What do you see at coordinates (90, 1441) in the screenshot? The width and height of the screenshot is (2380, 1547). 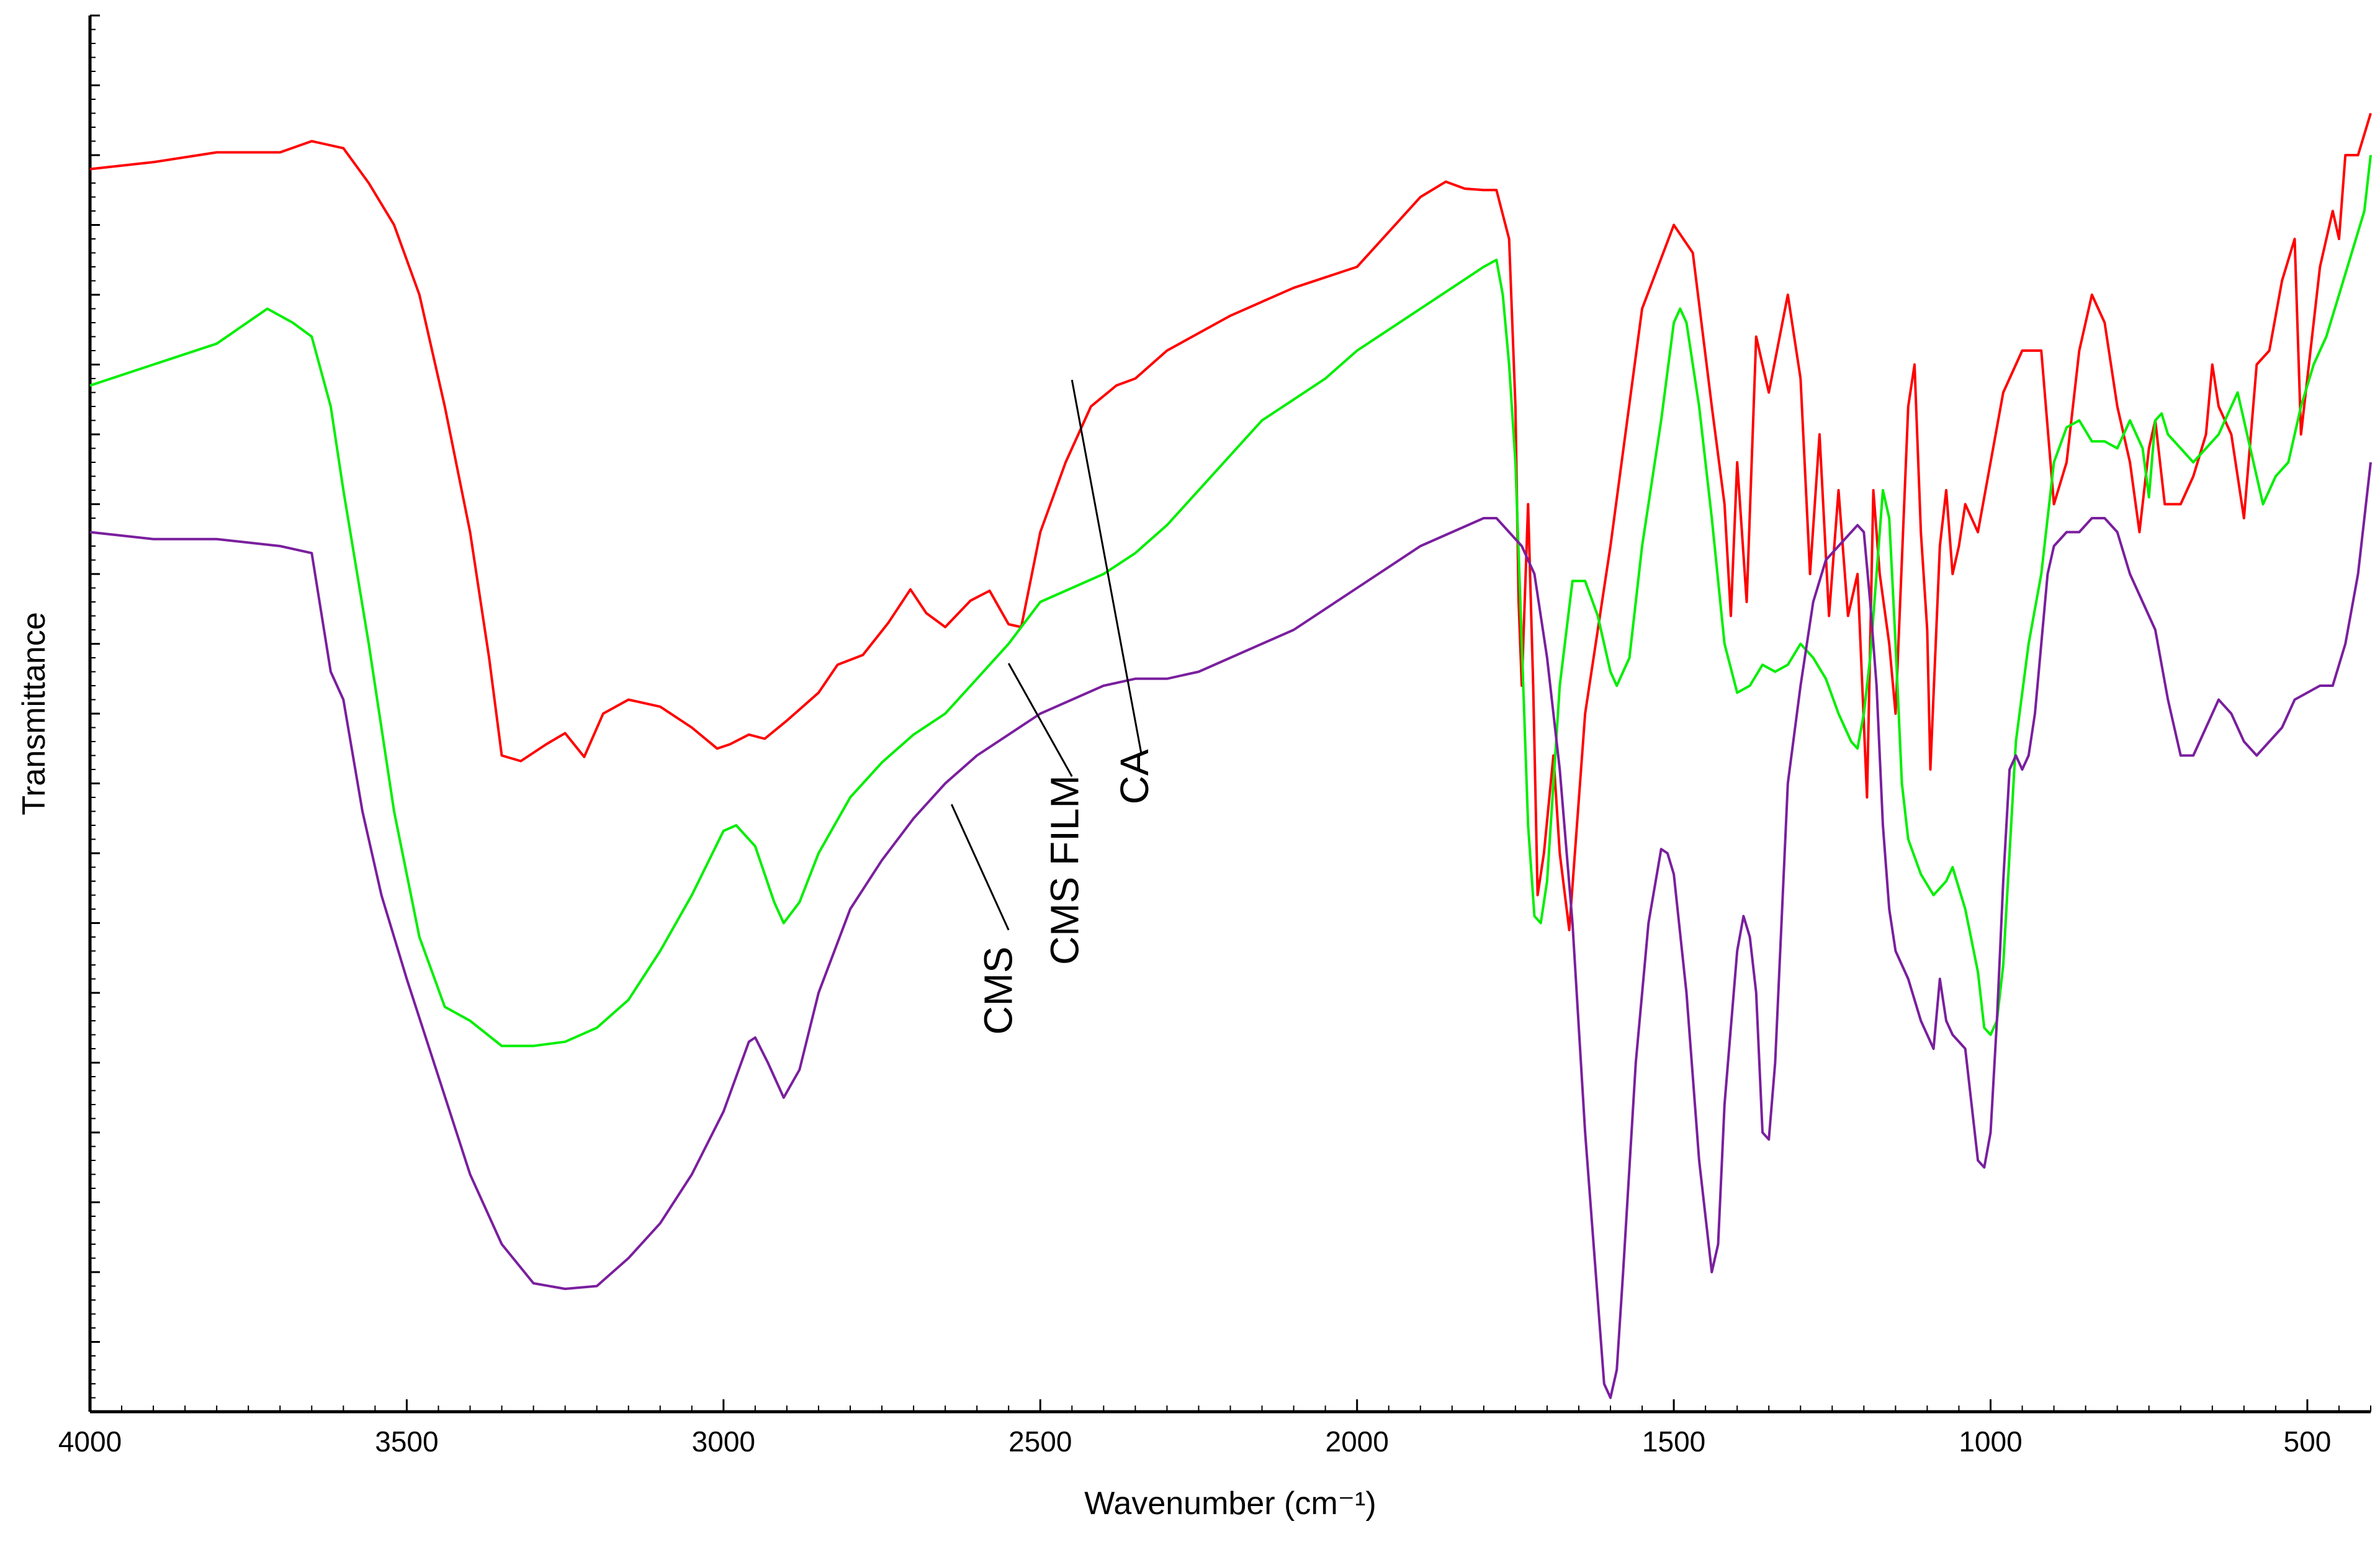 I see `x-tick-label: 4000` at bounding box center [90, 1441].